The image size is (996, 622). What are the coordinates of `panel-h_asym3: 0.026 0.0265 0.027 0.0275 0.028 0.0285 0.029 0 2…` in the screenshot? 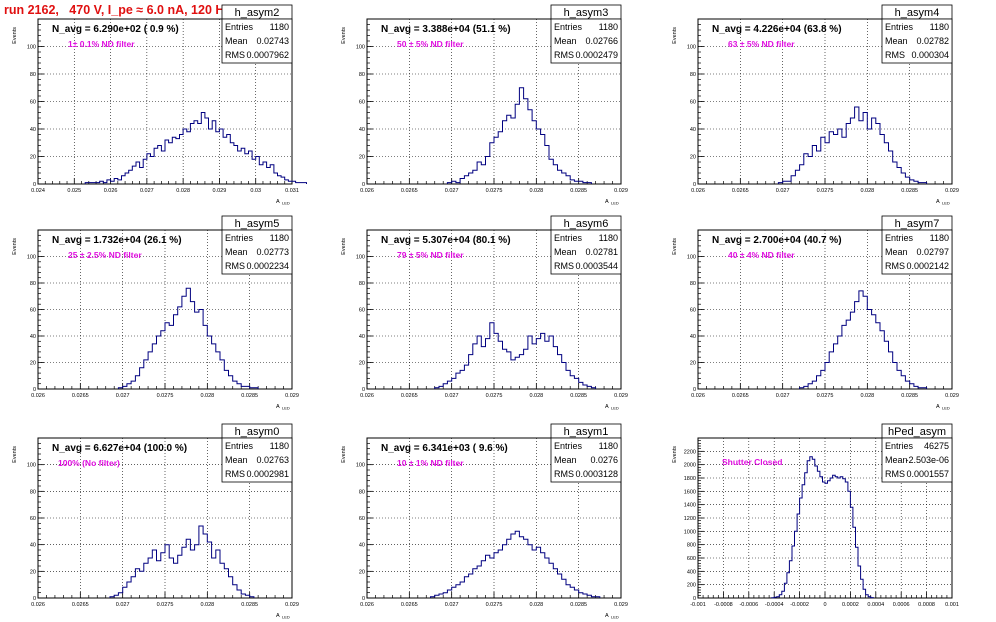 It's located at (484, 105).